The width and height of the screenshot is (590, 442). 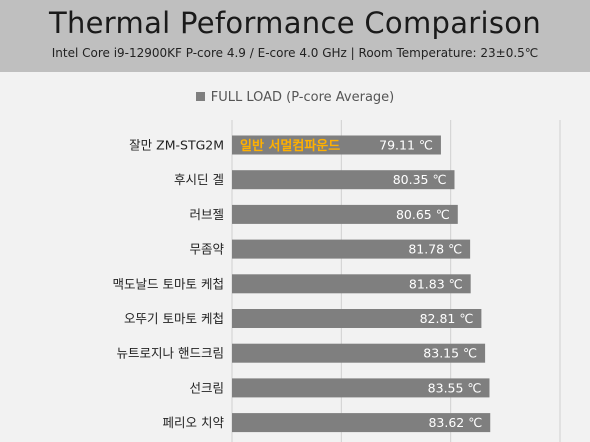 What do you see at coordinates (206, 249) in the screenshot?
I see `category-label: 무좀약` at bounding box center [206, 249].